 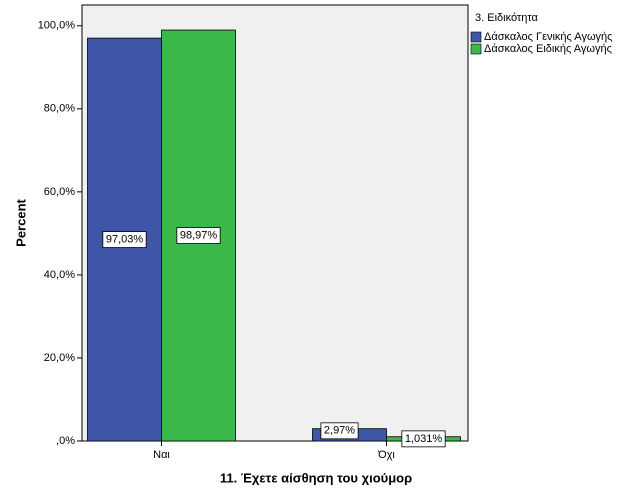 What do you see at coordinates (548, 49) in the screenshot?
I see `legend-label: Δάσκαλος Ειδικής Αγωγής` at bounding box center [548, 49].